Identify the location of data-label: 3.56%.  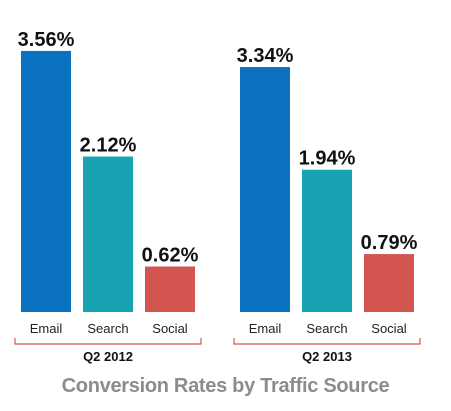
(46, 40).